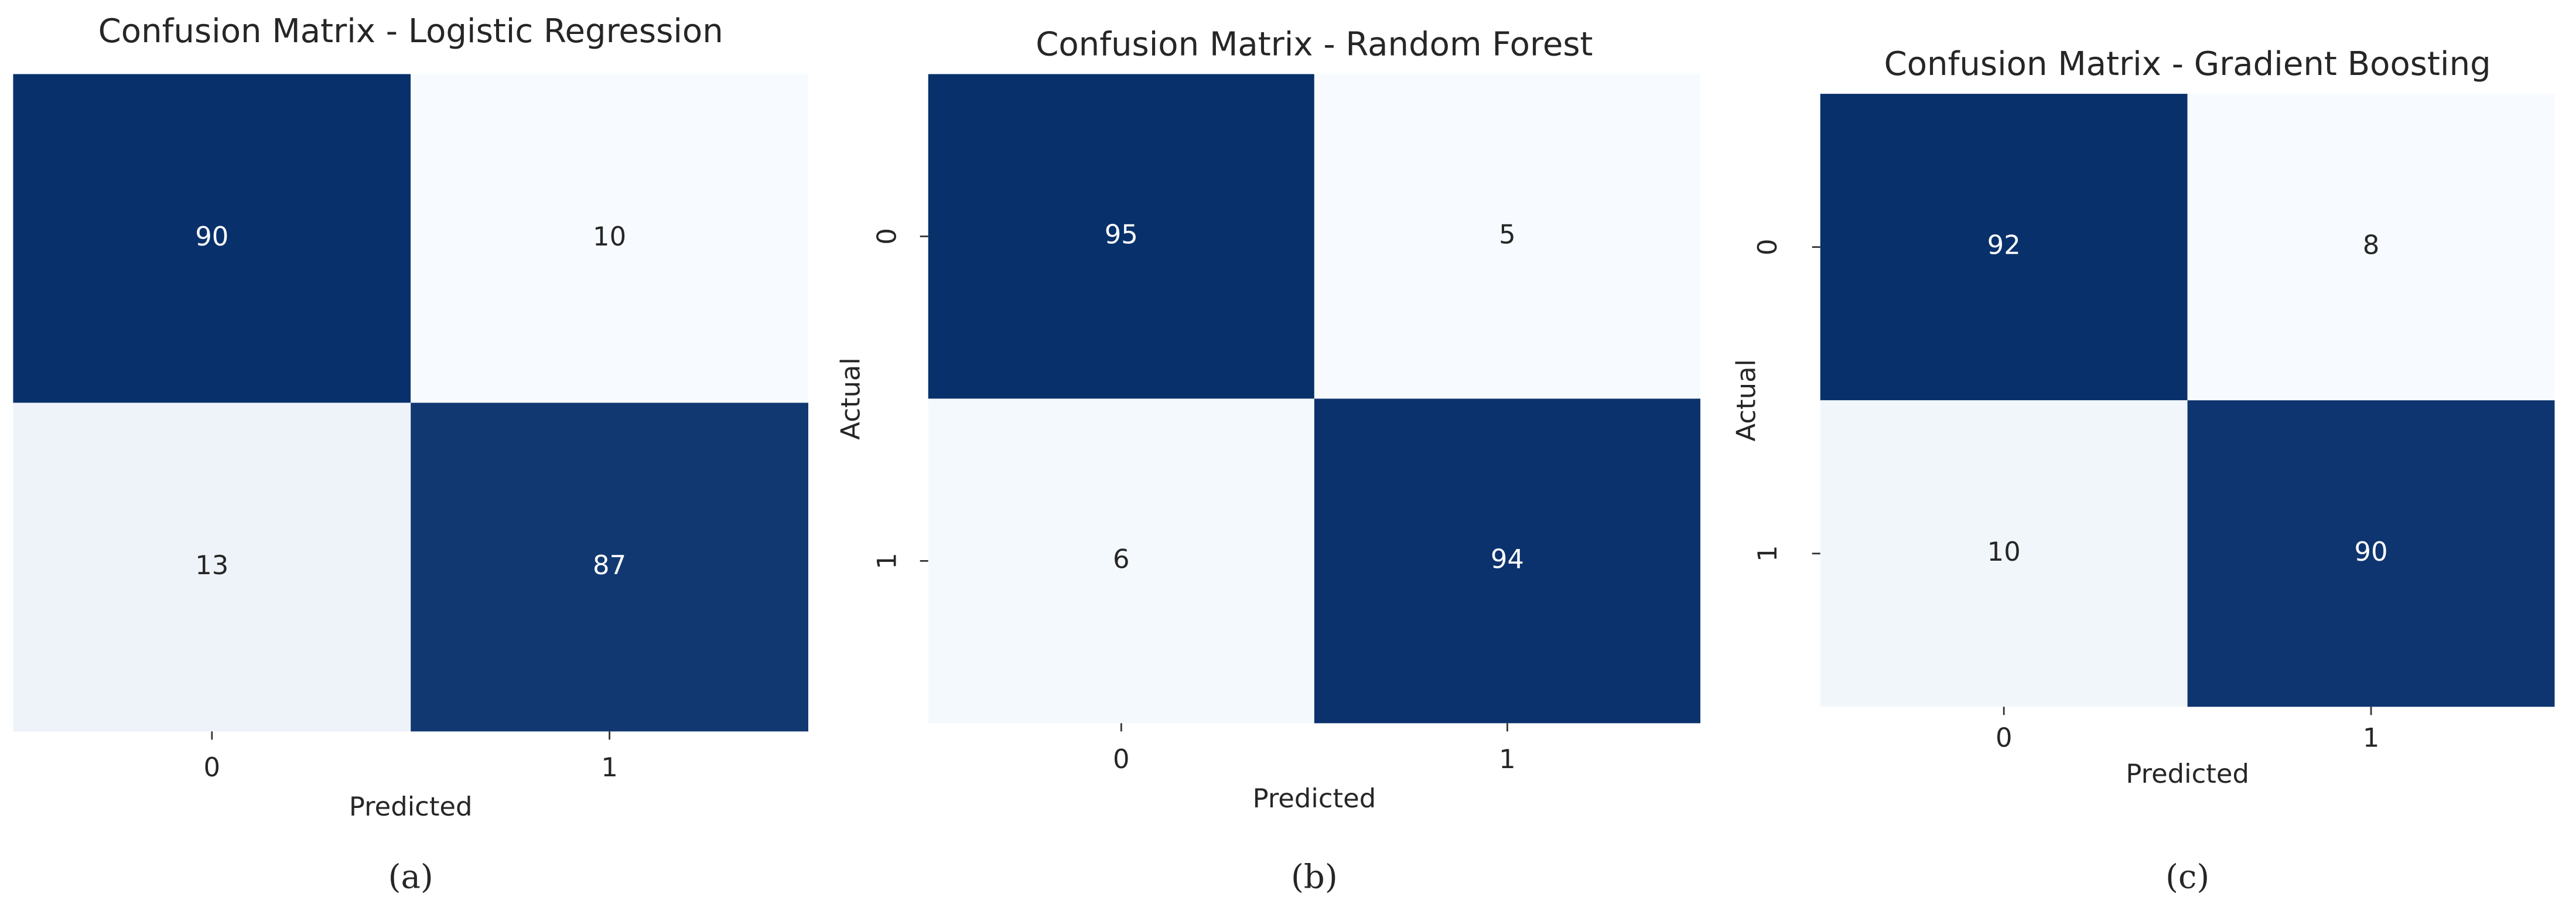 Image resolution: width=2576 pixels, height=914 pixels. What do you see at coordinates (2187, 64) in the screenshot?
I see `chart-title: Confusion Matrix - Gradient Boosting` at bounding box center [2187, 64].